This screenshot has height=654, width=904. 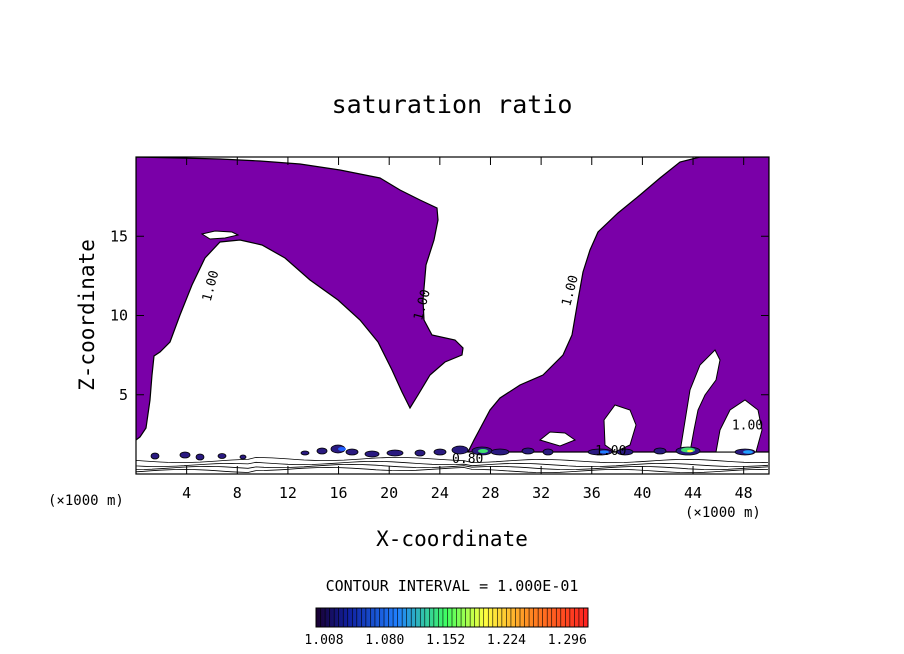 What do you see at coordinates (642, 493) in the screenshot?
I see `x-tick-label: 40` at bounding box center [642, 493].